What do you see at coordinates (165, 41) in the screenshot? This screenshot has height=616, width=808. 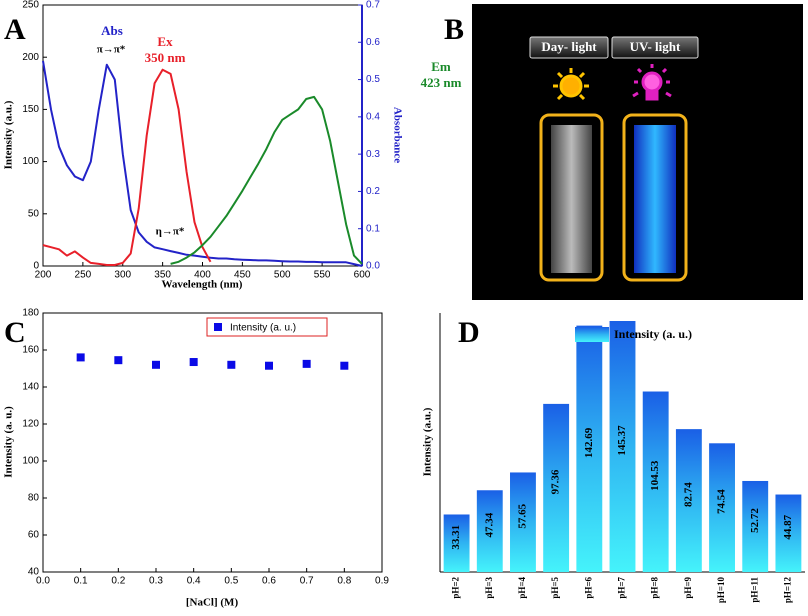 I see `annotation: Ex` at bounding box center [165, 41].